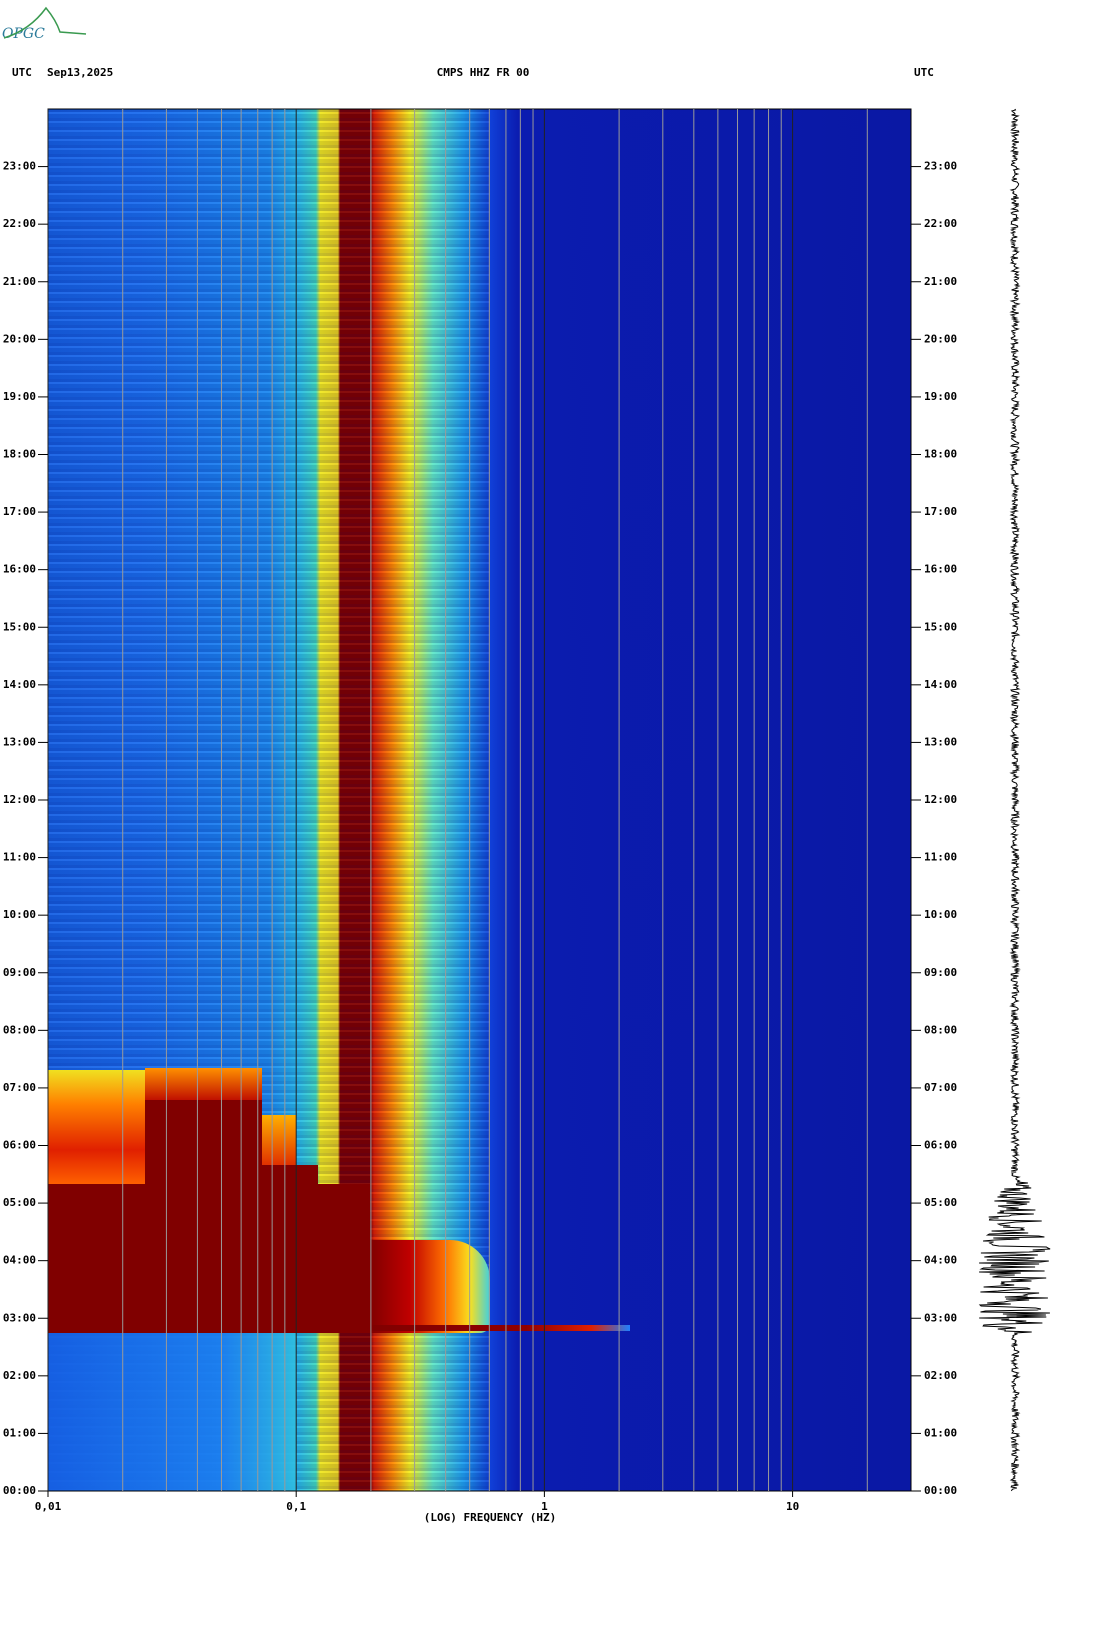 The image size is (1102, 1634). I want to click on y-tick-label-right: 18:00, so click(940, 454).